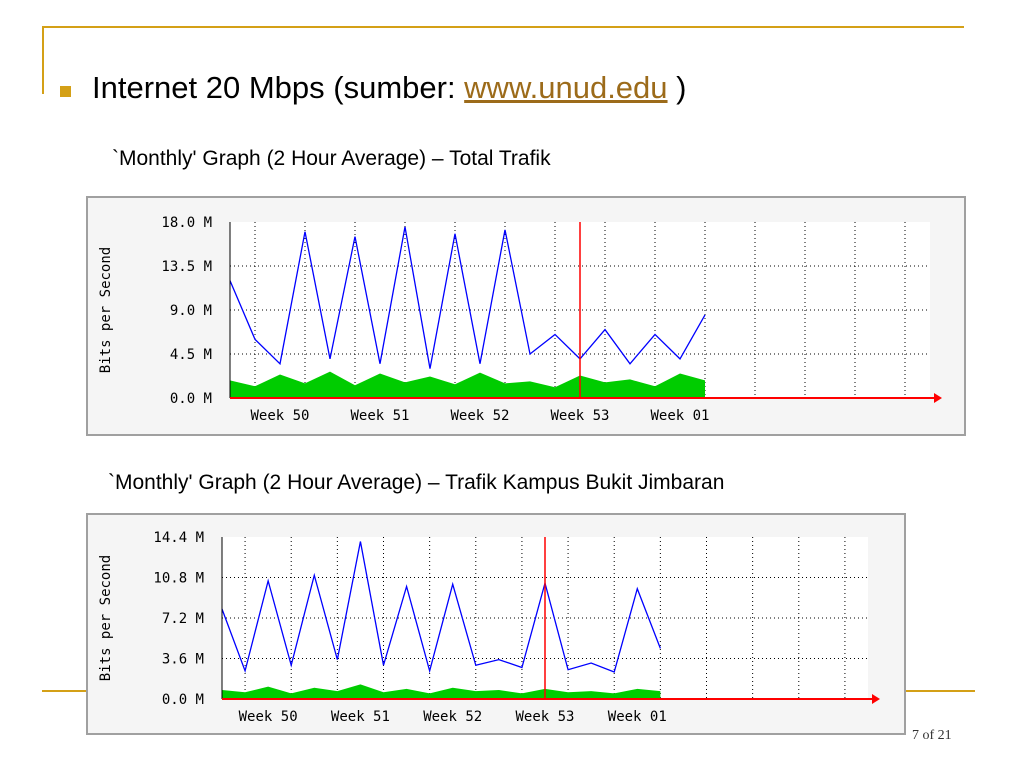 The width and height of the screenshot is (1024, 768). I want to click on heading-prefix: Internet 20 Mbps (sumber:, so click(278, 87).